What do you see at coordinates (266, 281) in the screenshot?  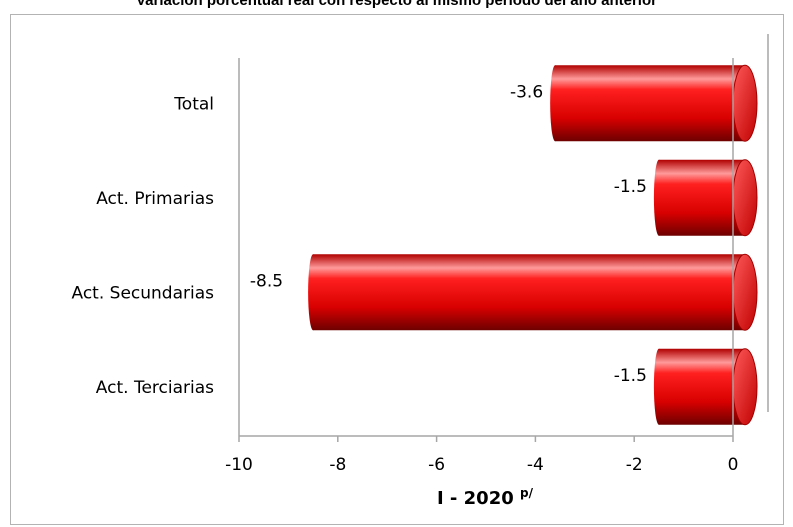 I see `data-label: -8.5` at bounding box center [266, 281].